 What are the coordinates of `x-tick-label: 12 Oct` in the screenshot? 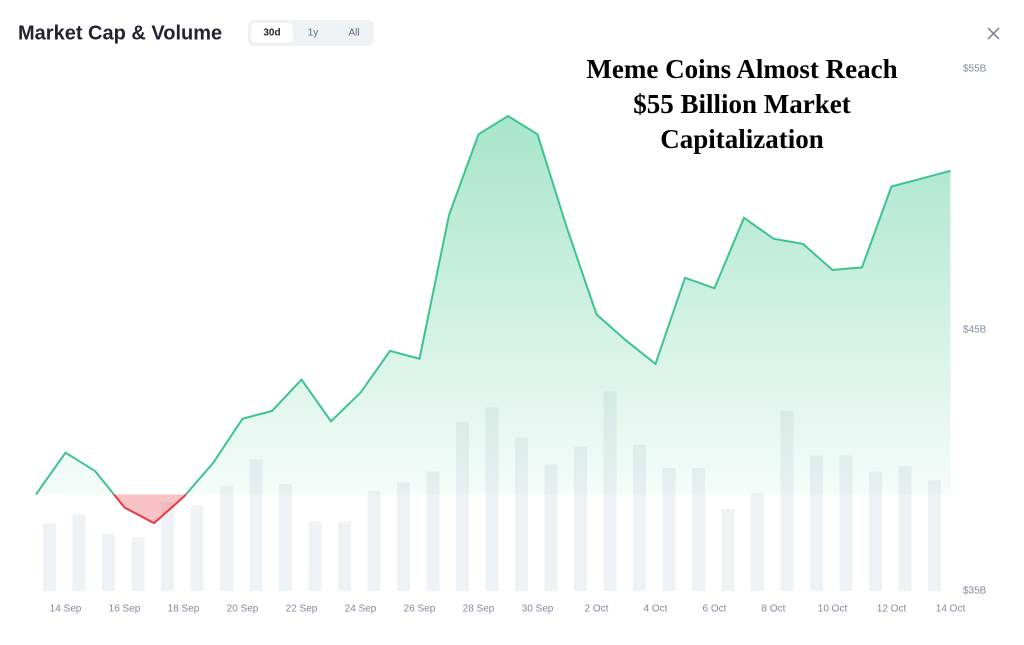 It's located at (892, 609).